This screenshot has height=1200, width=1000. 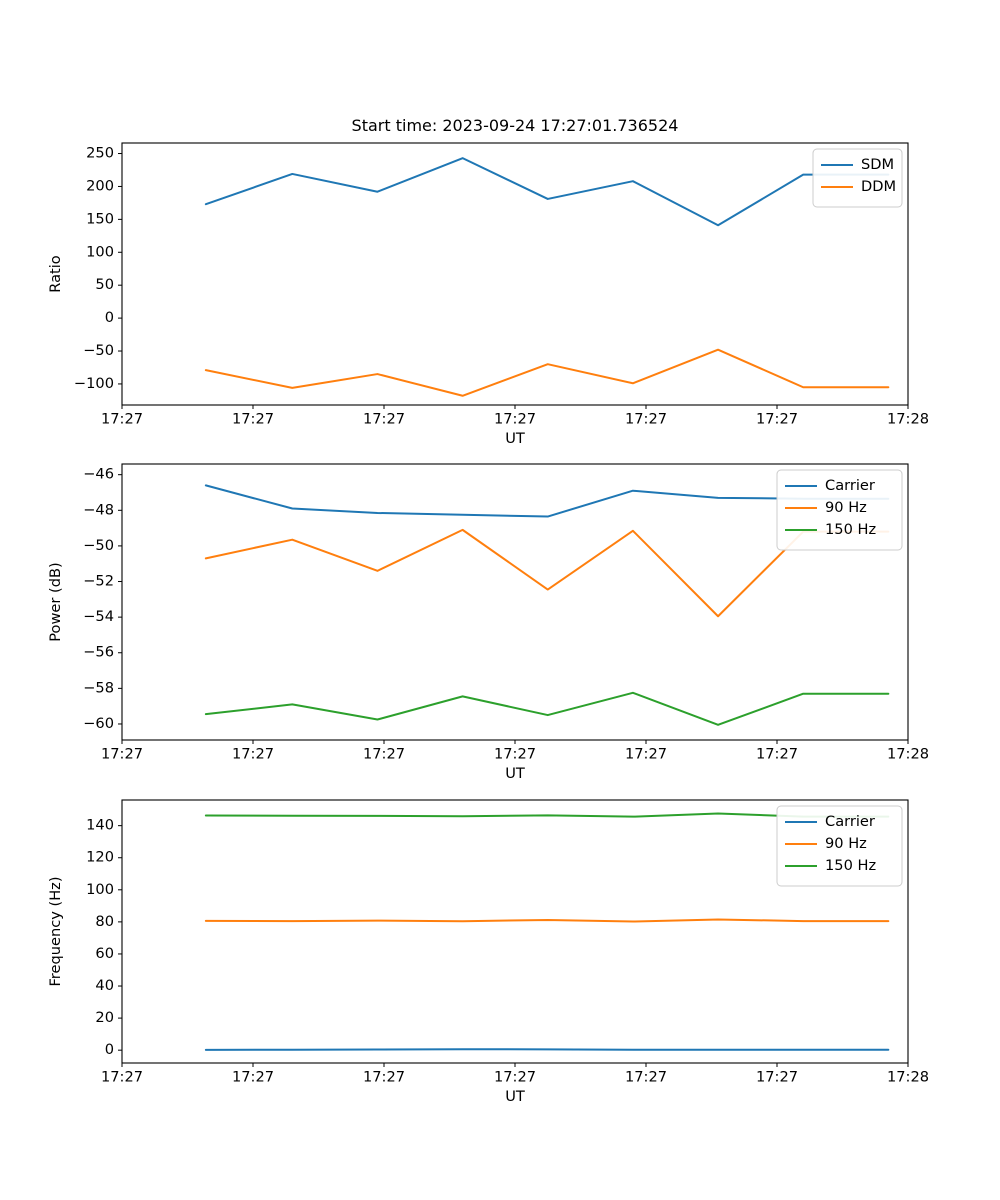 I want to click on y-tick-label: 120, so click(x=100, y=857).